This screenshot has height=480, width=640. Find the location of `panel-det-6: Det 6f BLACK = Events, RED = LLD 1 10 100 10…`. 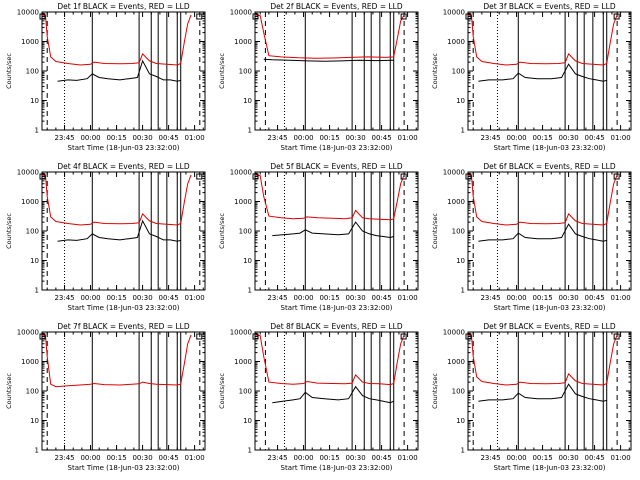

panel-det-6: Det 6f BLACK = Events, RED = LLD 1 10 100 10… is located at coordinates (531, 237).